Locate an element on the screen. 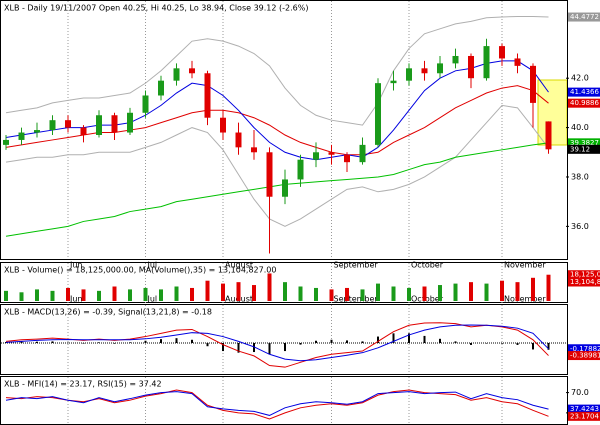  value-badge-label: 39.3827 is located at coordinates (584, 143).